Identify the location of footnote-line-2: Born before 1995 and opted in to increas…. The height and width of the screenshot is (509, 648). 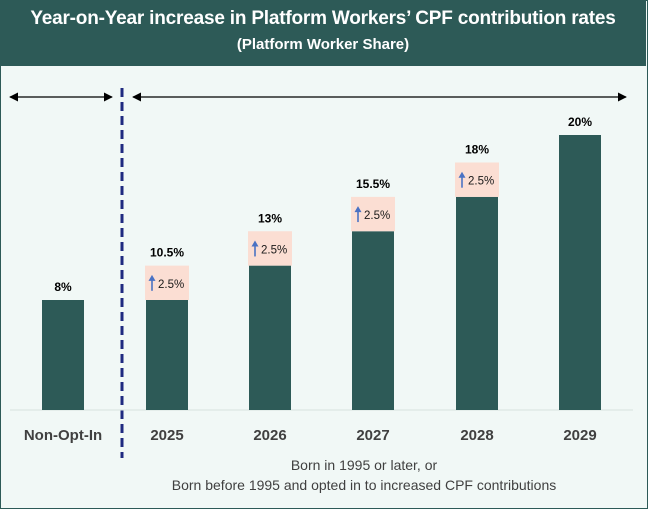
(364, 485).